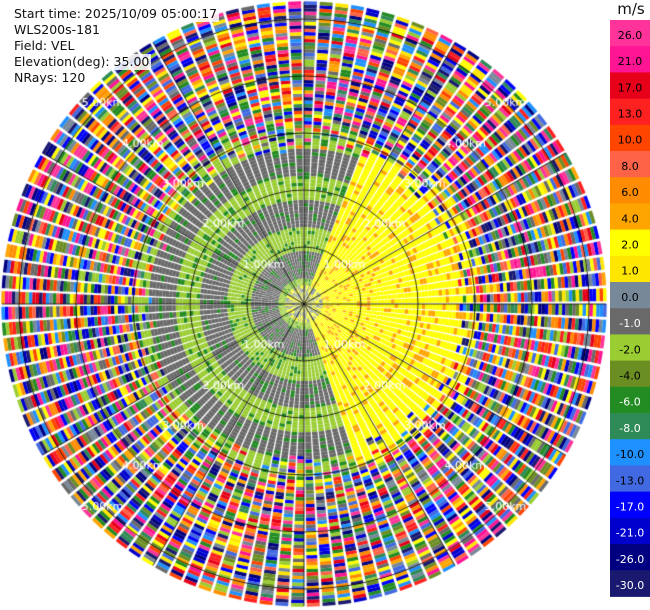 This screenshot has width=650, height=610. I want to click on nrays-label: NRays: 120, so click(50, 78).